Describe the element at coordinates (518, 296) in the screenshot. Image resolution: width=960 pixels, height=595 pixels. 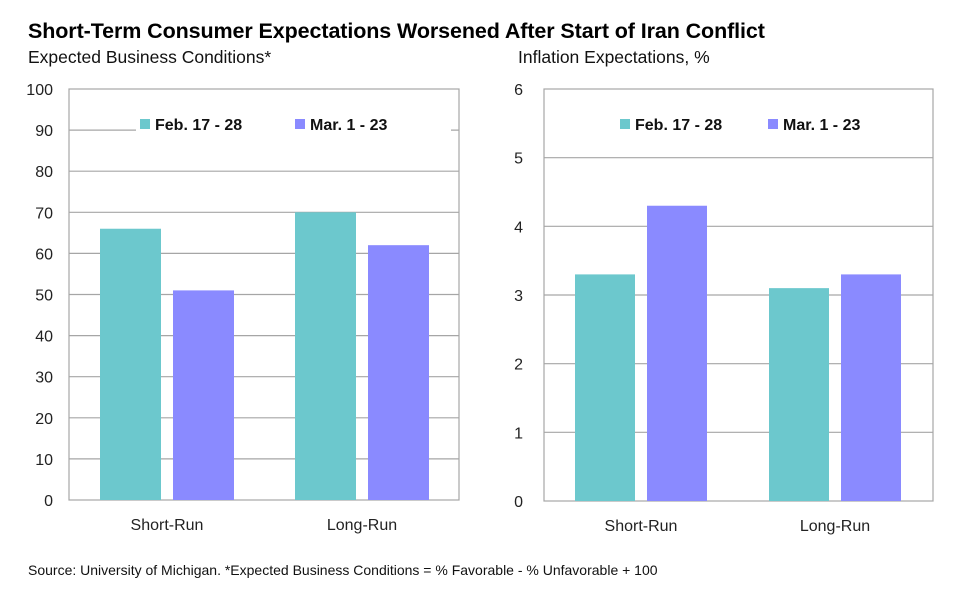
I see `y-tick-label: 3` at that location.